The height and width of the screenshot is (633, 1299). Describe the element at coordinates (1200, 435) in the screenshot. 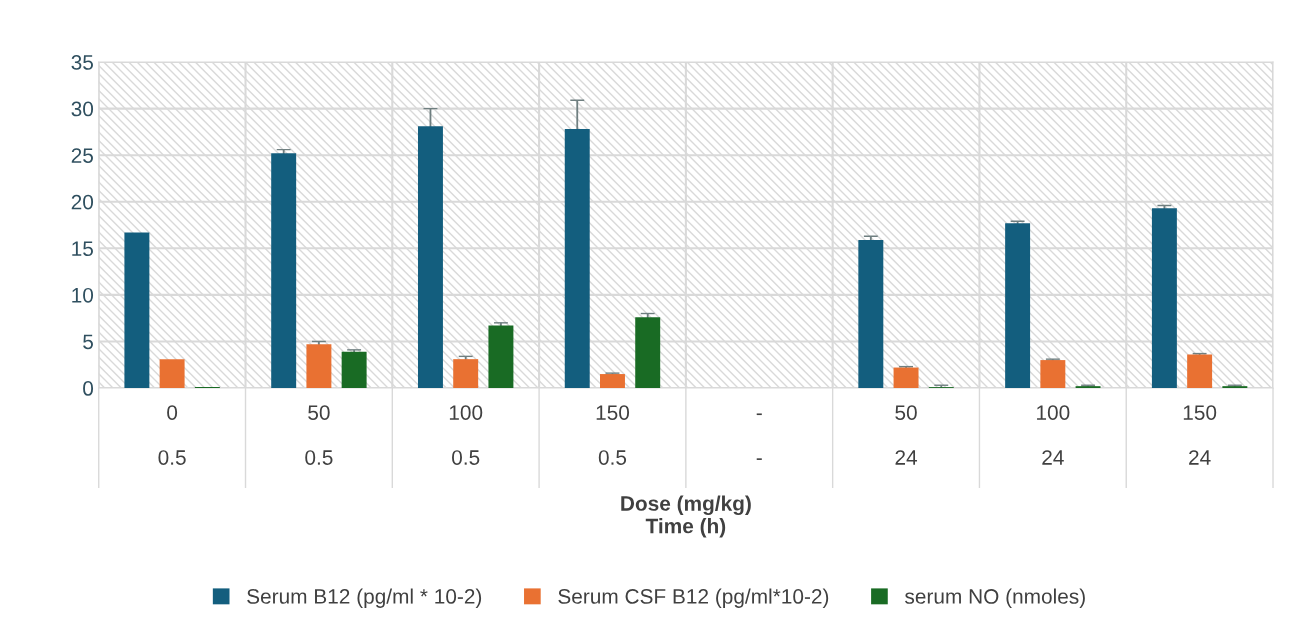

I see `category-label: 150 24` at that location.